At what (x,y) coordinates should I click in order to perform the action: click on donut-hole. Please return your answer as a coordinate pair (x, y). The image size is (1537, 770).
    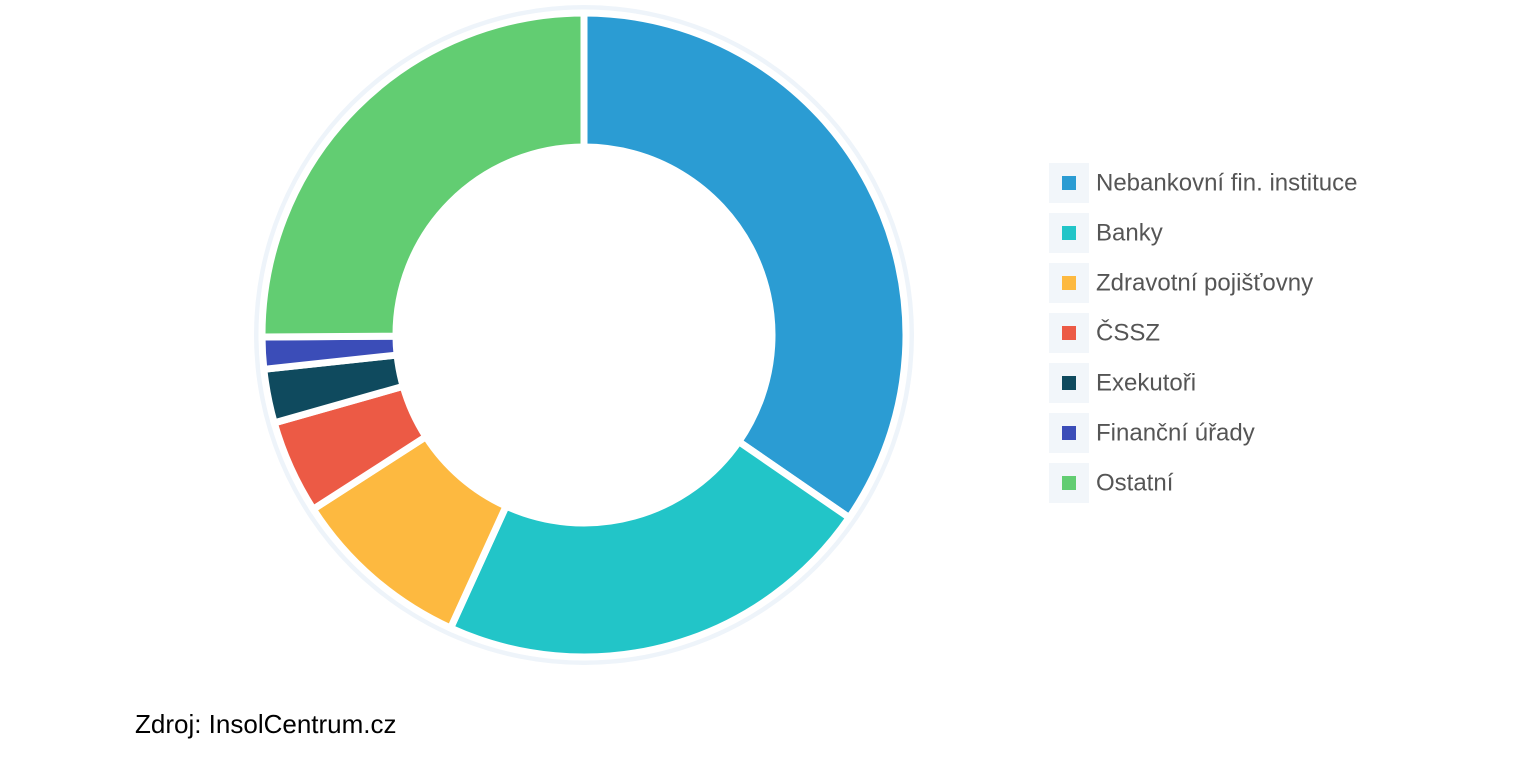
    Looking at the image, I should click on (584, 335).